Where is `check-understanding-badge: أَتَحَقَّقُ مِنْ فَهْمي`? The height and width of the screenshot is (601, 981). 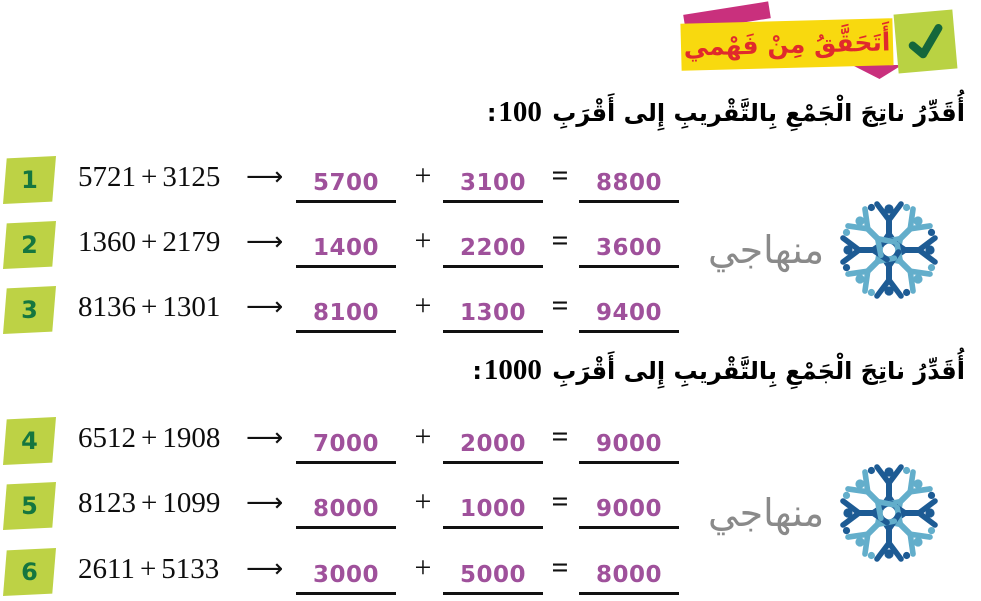 check-understanding-badge: أَتَحَقَّقُ مِنْ فَهْمي is located at coordinates (826, 41).